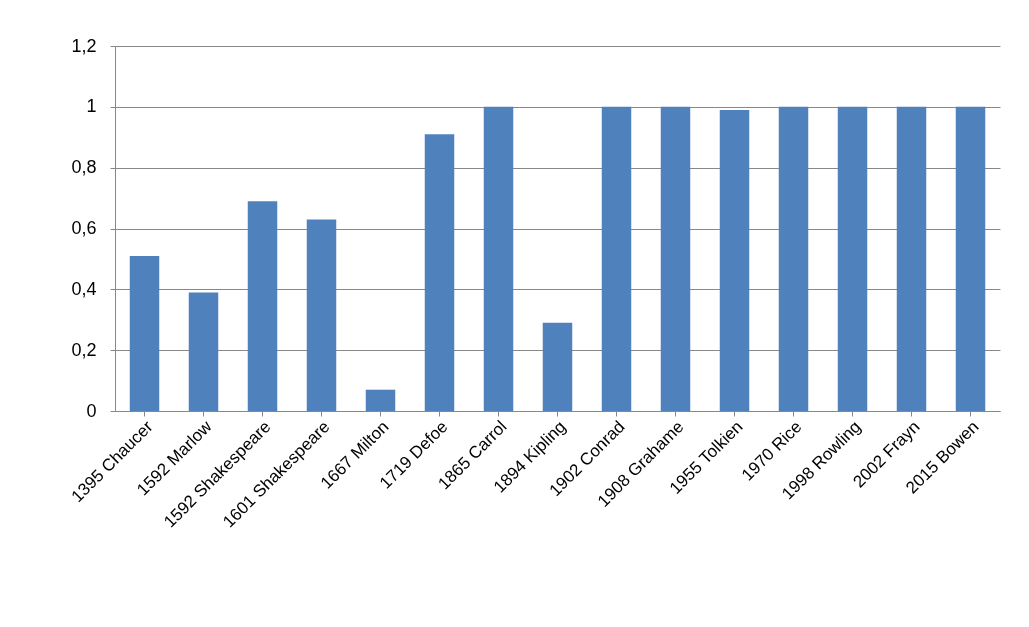 This screenshot has width=1029, height=627. Describe the element at coordinates (84, 349) in the screenshot. I see `y-tick-label: 0,2` at that location.